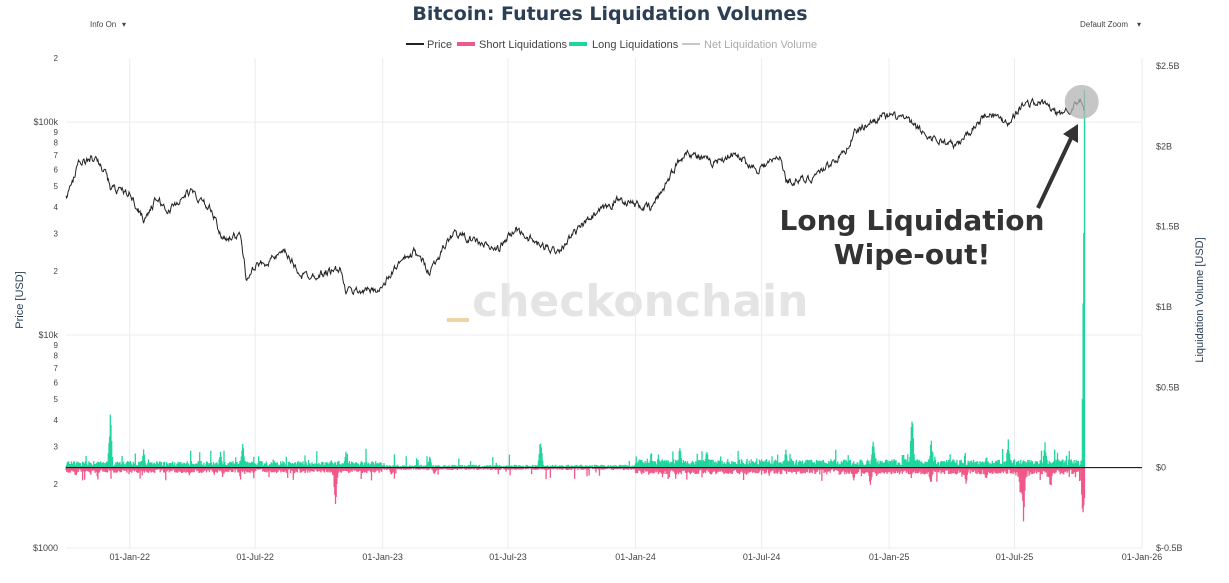 The height and width of the screenshot is (583, 1229). What do you see at coordinates (382, 557) in the screenshot?
I see `x-tick-label: 01-Jan-23` at bounding box center [382, 557].